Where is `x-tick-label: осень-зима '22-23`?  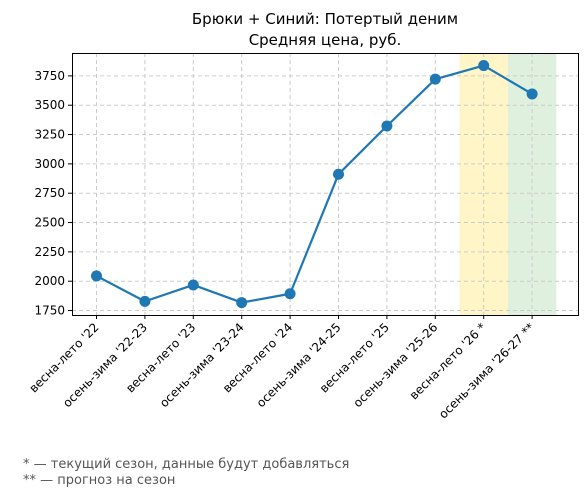 x-tick-label: осень-зима '22-23 is located at coordinates (105, 365).